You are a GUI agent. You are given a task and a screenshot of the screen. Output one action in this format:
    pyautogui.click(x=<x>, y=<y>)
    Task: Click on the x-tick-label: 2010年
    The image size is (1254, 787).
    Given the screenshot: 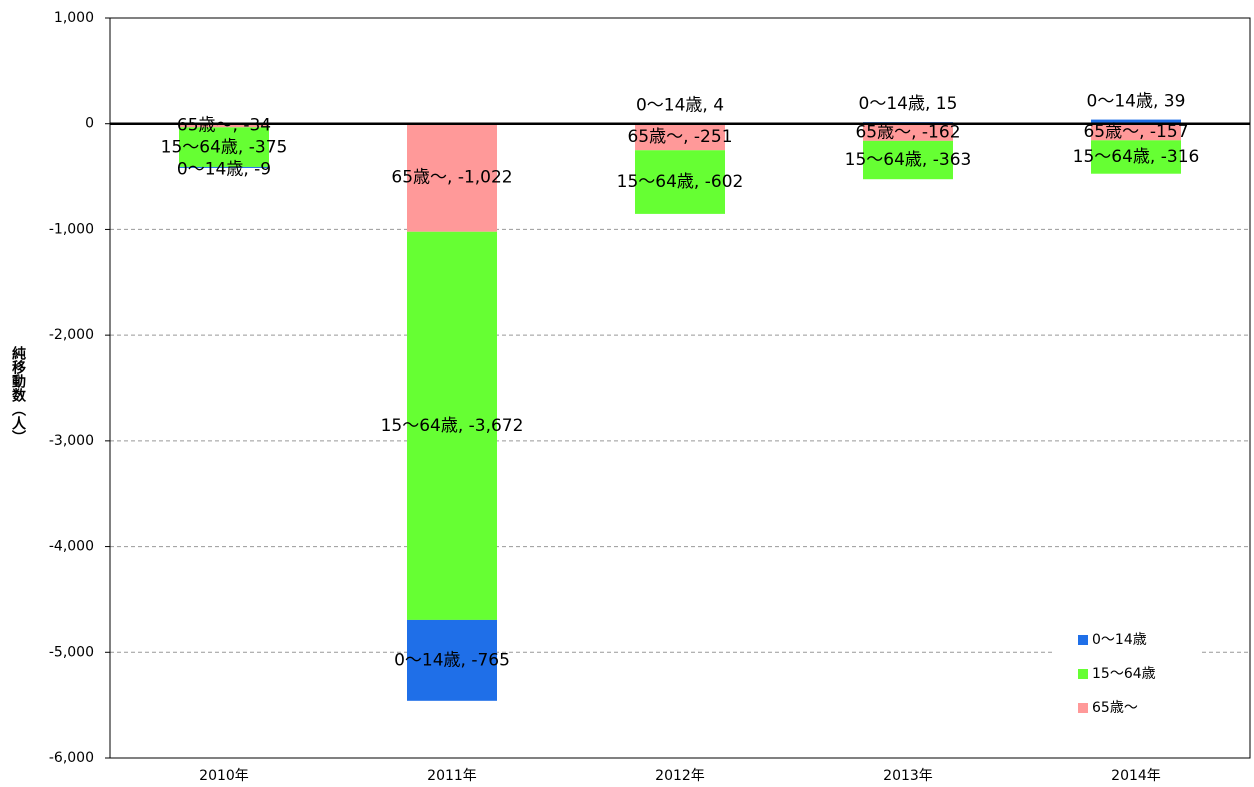 What is the action you would take?
    pyautogui.click(x=224, y=776)
    